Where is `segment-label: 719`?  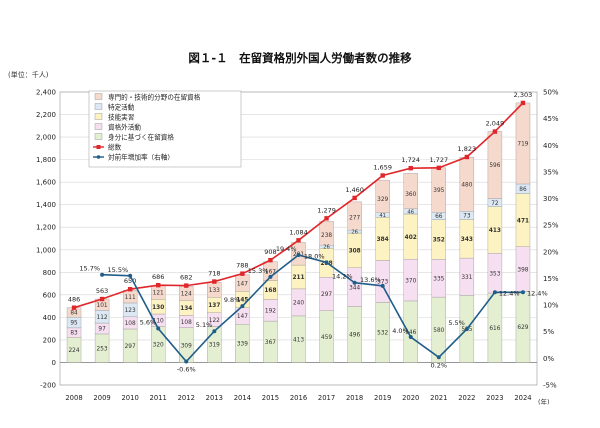
segment-label: 719 is located at coordinates (522, 145).